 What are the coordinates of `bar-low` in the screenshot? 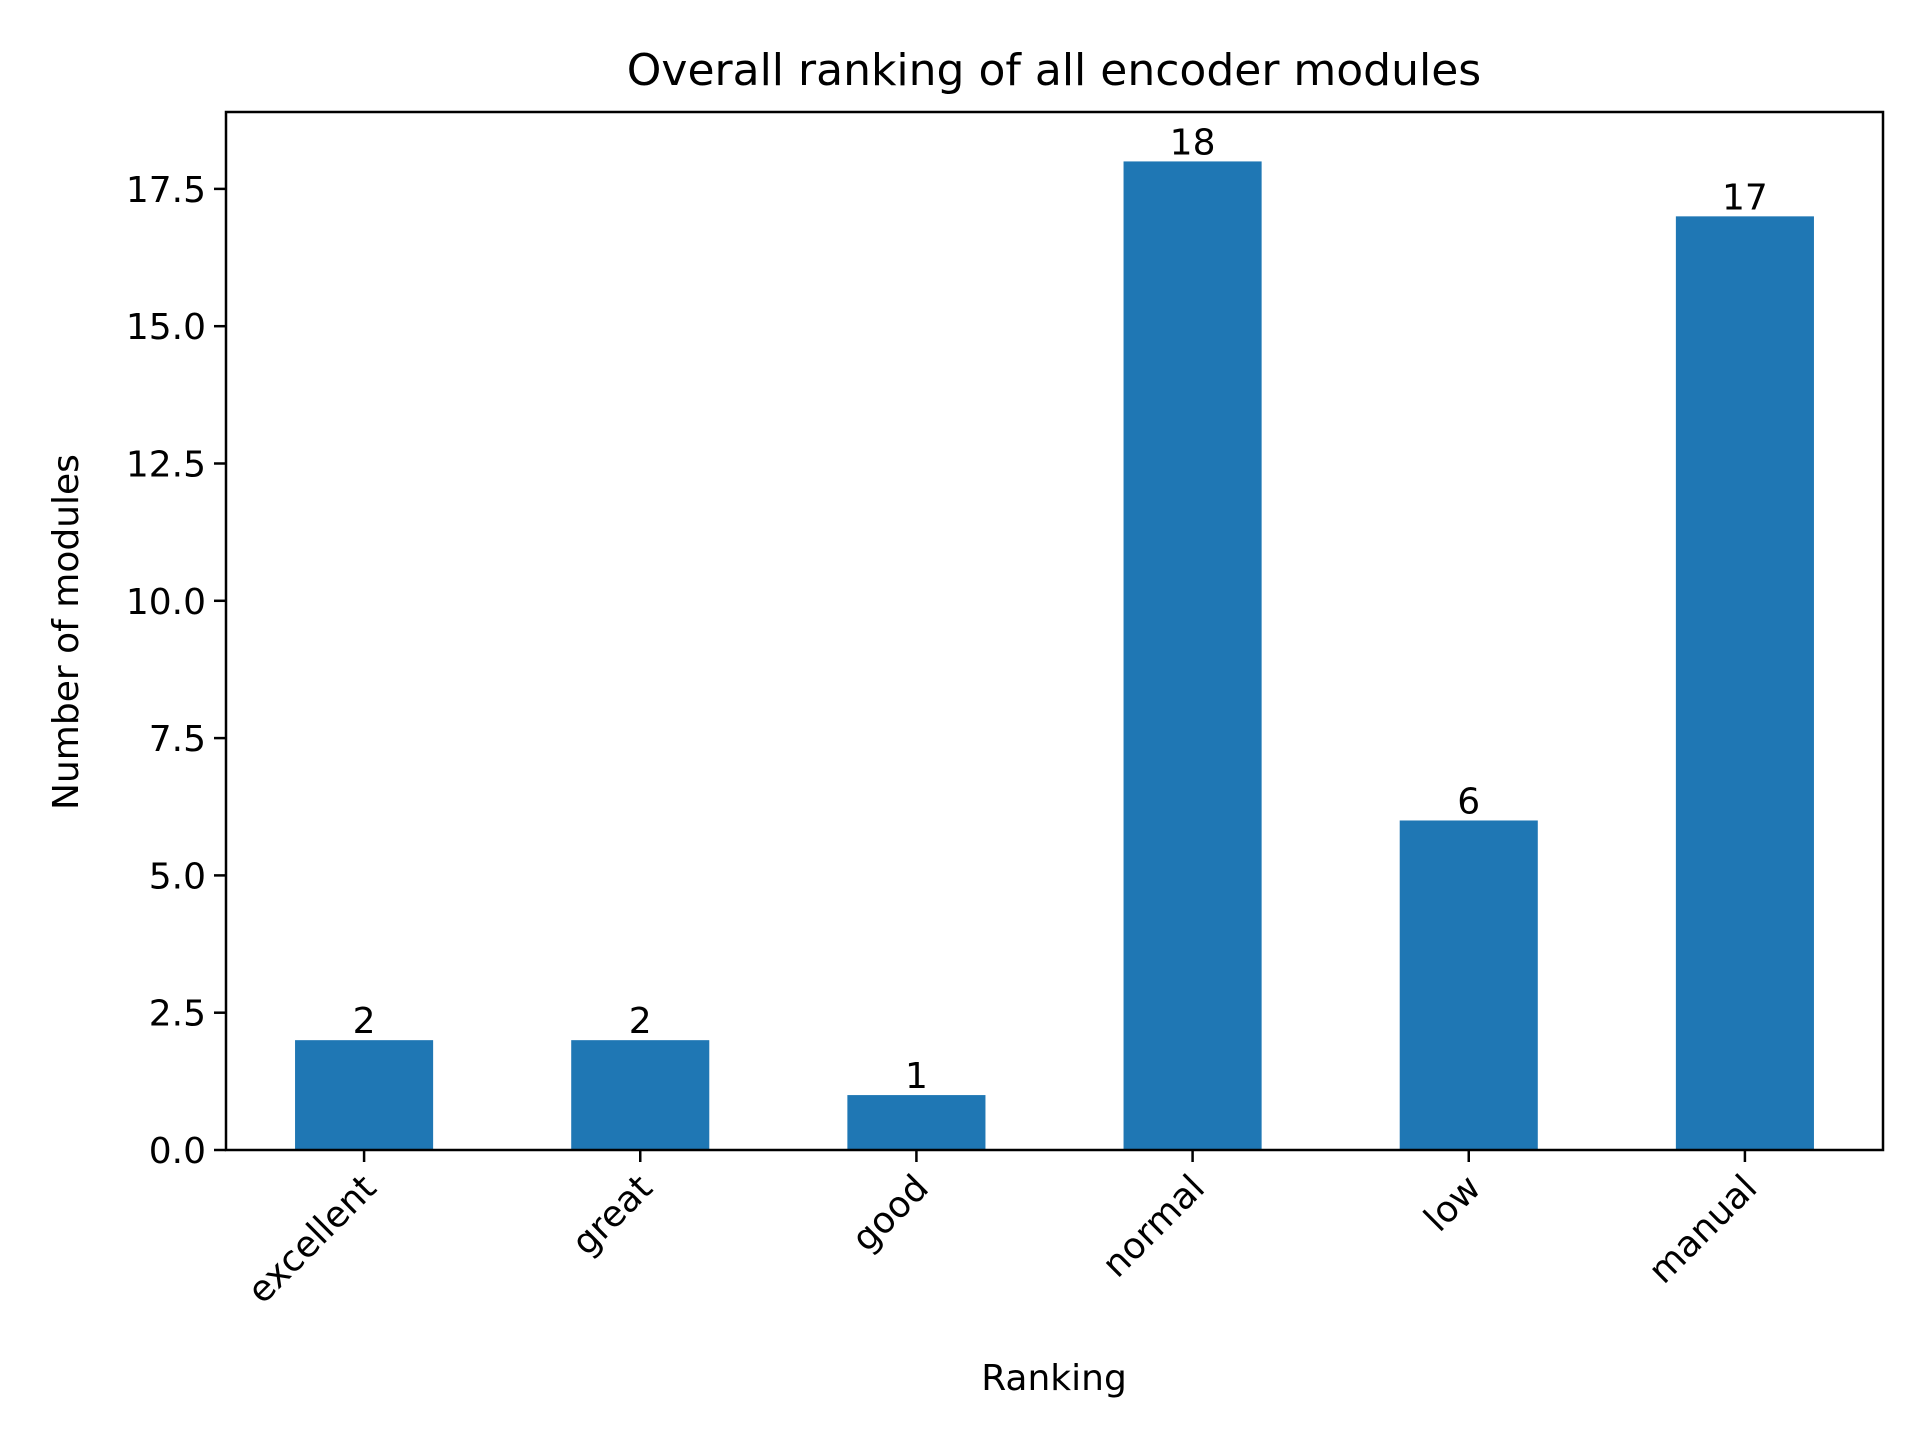 It's located at (1468, 985).